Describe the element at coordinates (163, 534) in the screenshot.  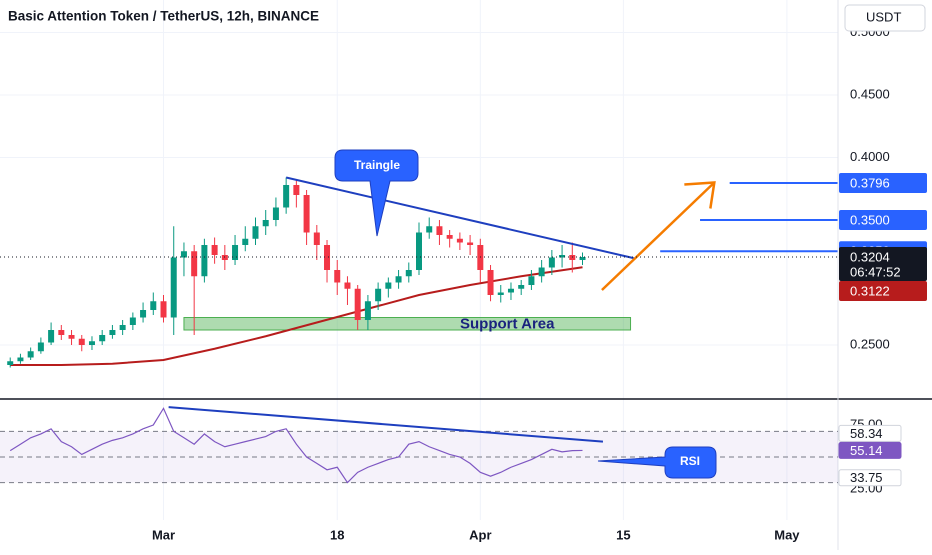
I see `x-tick-label: Mar` at that location.